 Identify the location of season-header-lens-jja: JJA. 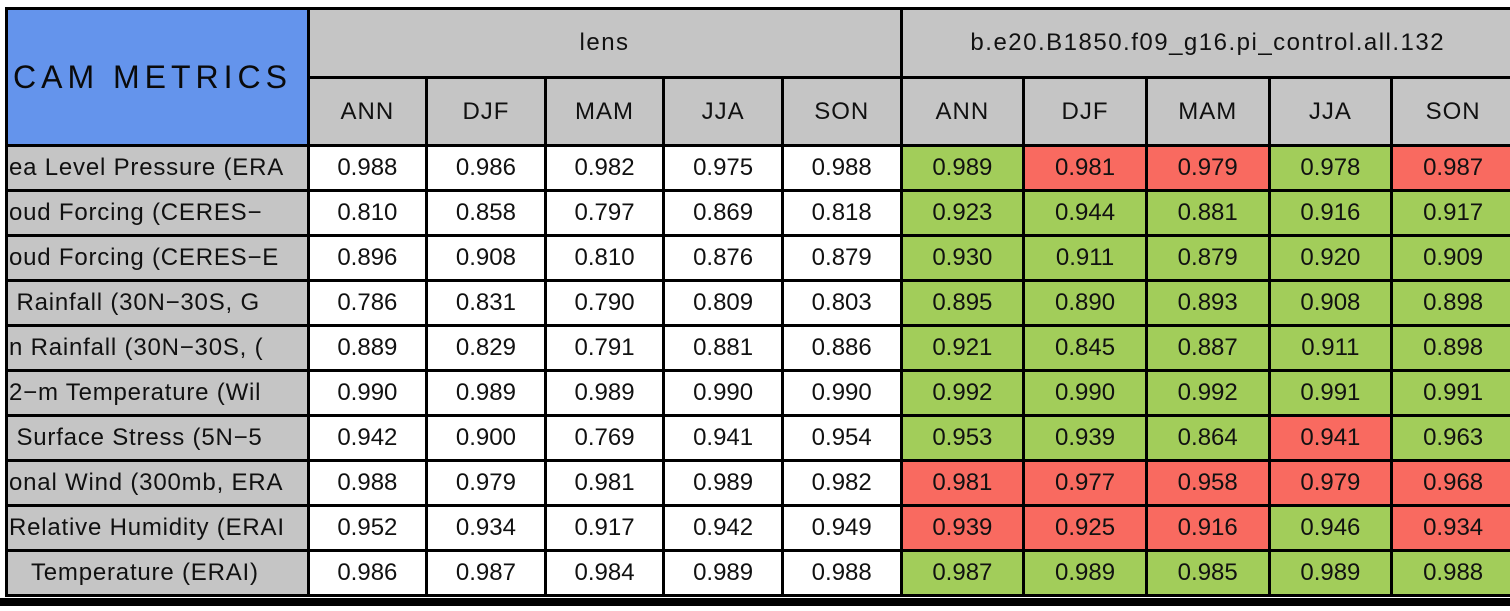
(723, 111).